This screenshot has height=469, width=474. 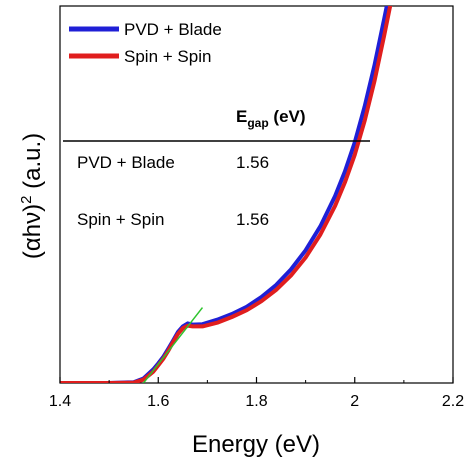 I want to click on tauc-fit-line, so click(x=173, y=345).